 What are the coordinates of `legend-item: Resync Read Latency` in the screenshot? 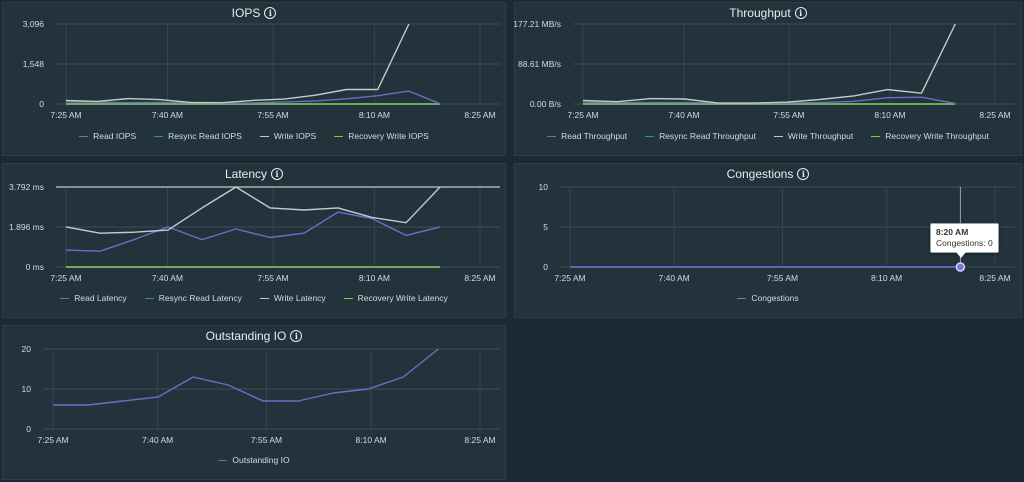 It's located at (193, 298).